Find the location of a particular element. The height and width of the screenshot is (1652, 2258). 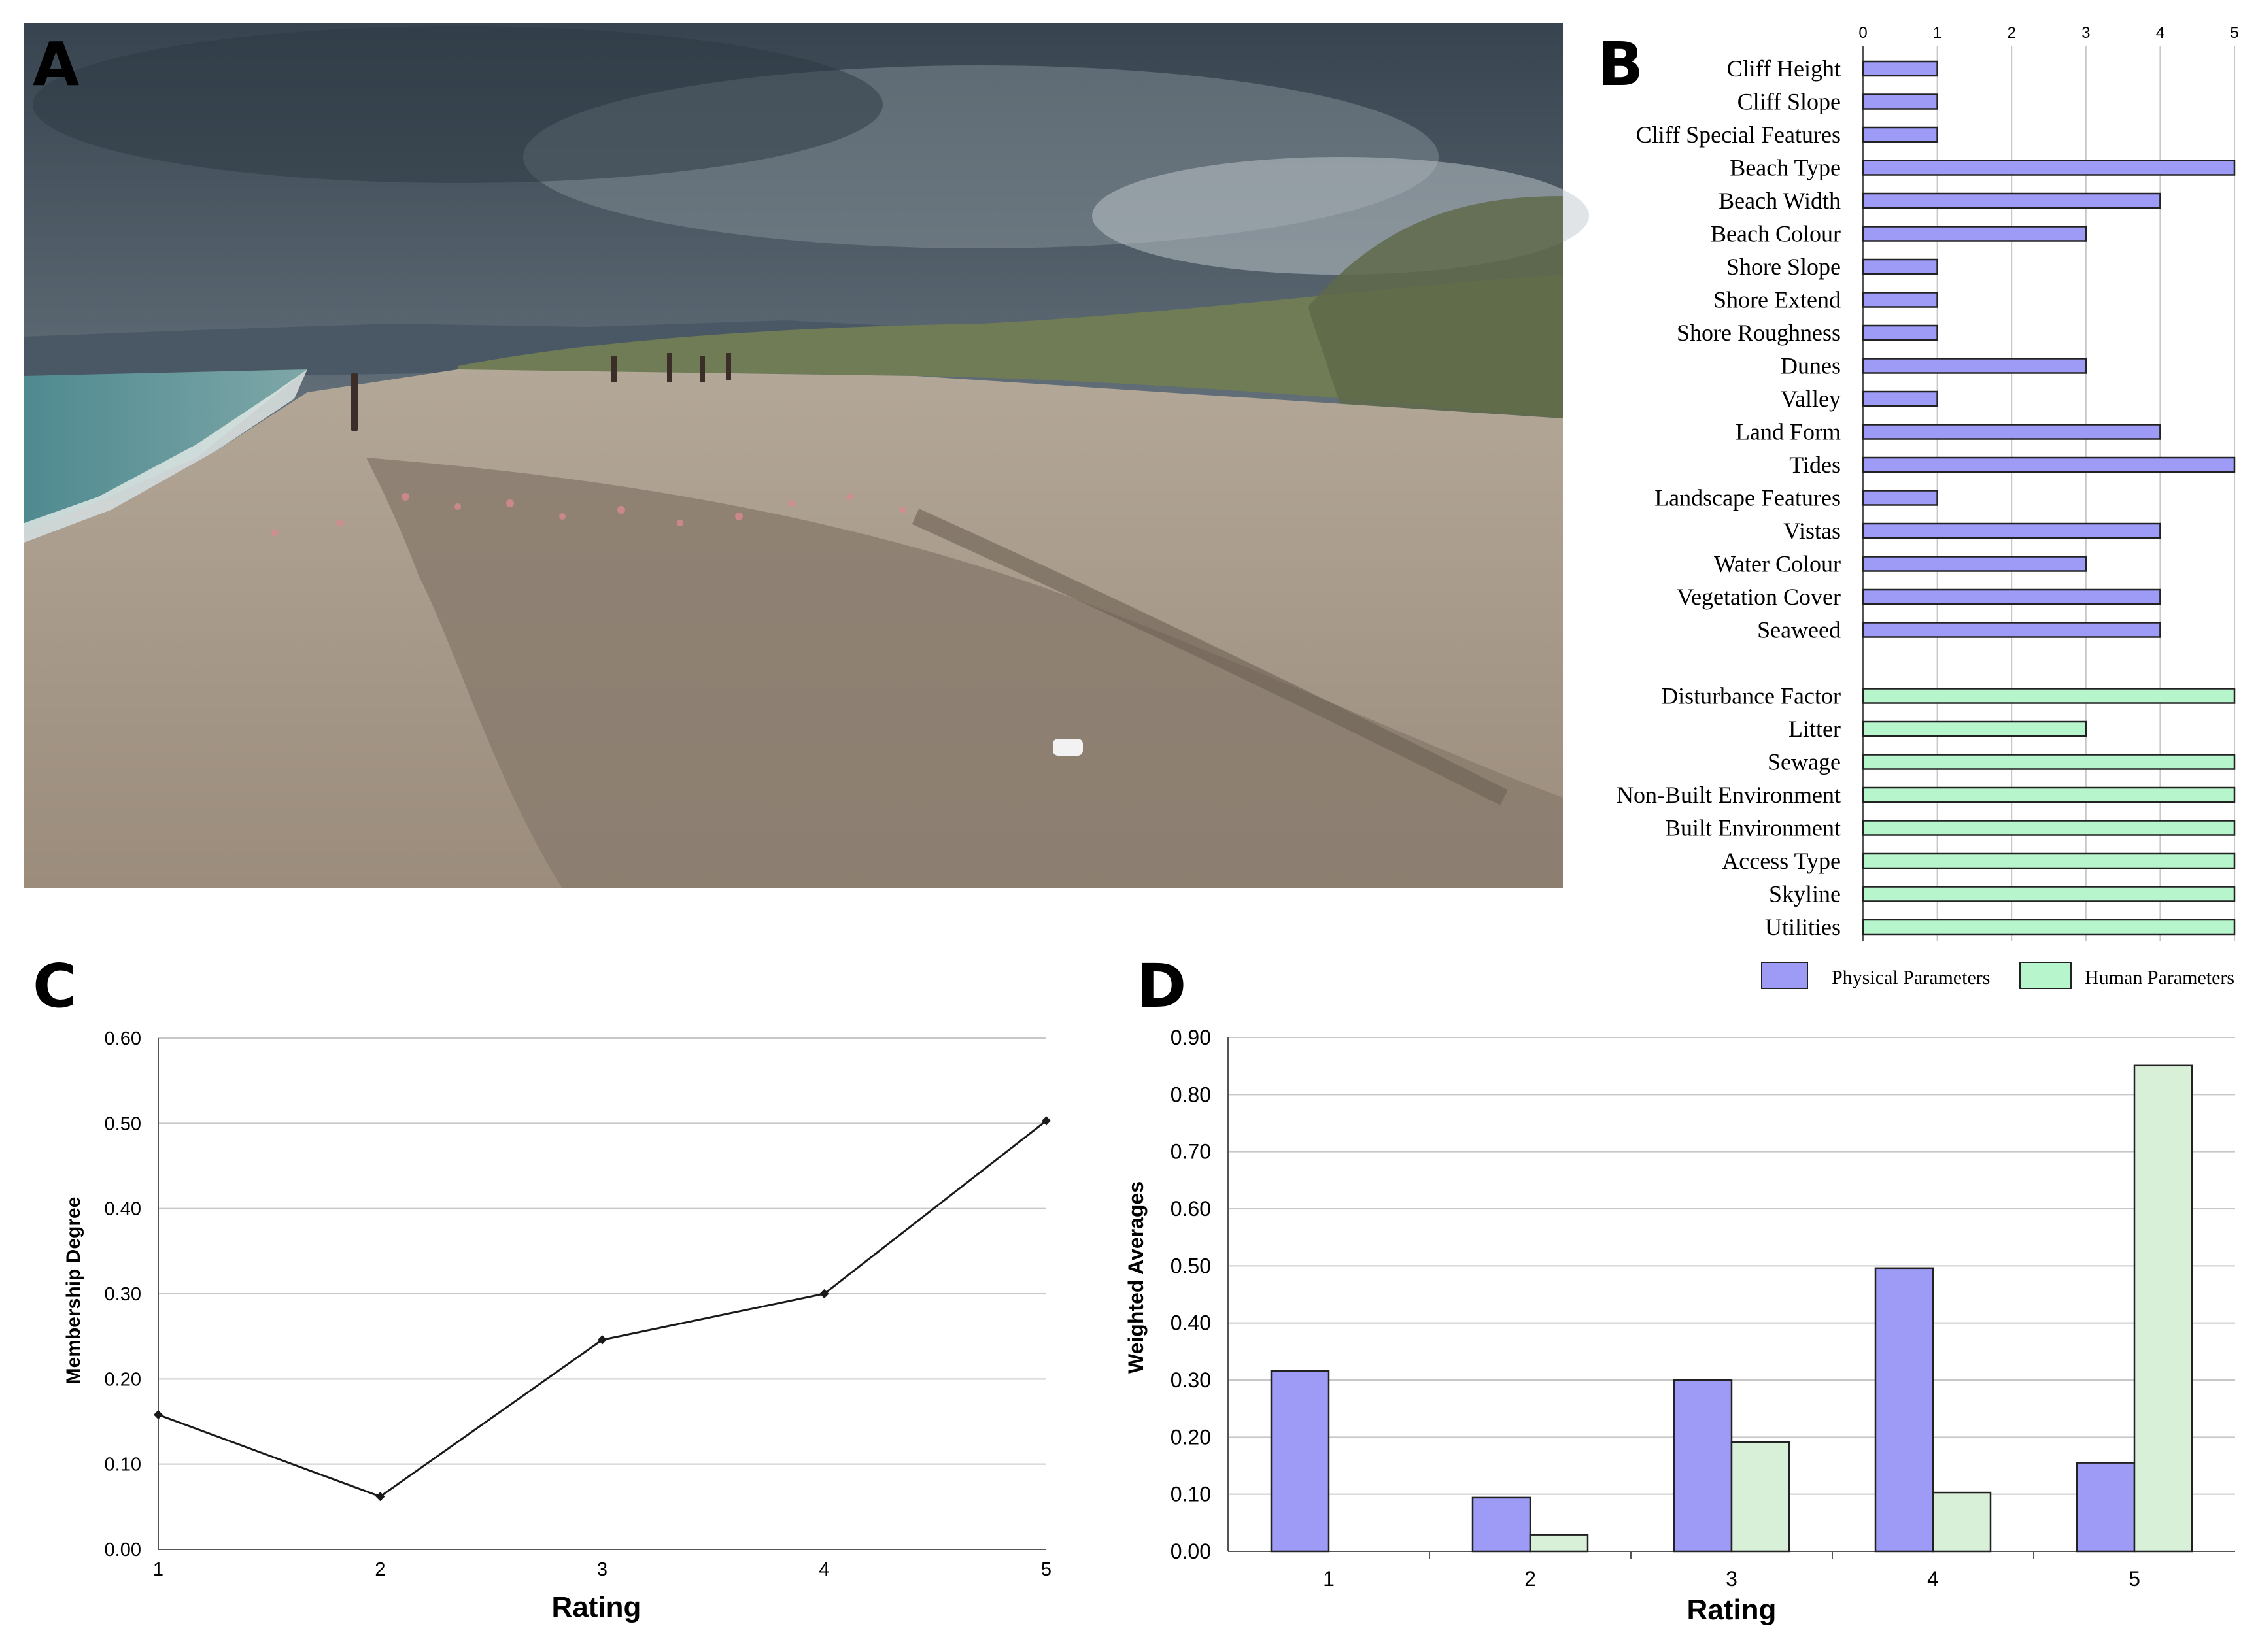

chart-b-category-label: Land Form is located at coordinates (1788, 432).